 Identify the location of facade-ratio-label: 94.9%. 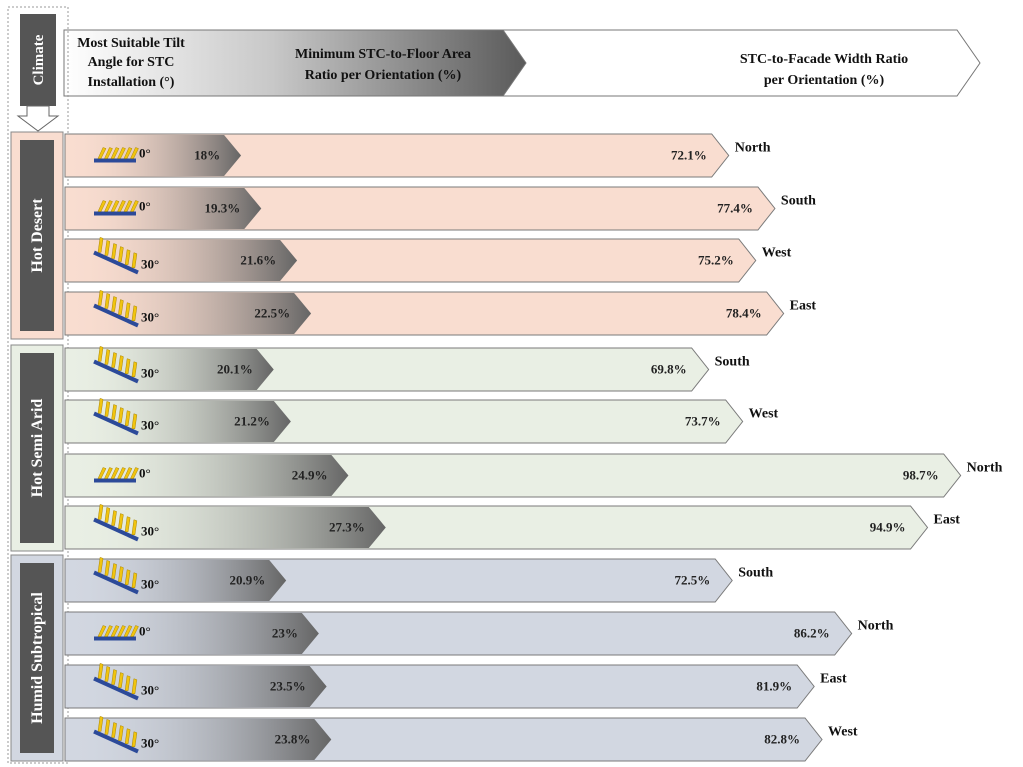
(888, 527).